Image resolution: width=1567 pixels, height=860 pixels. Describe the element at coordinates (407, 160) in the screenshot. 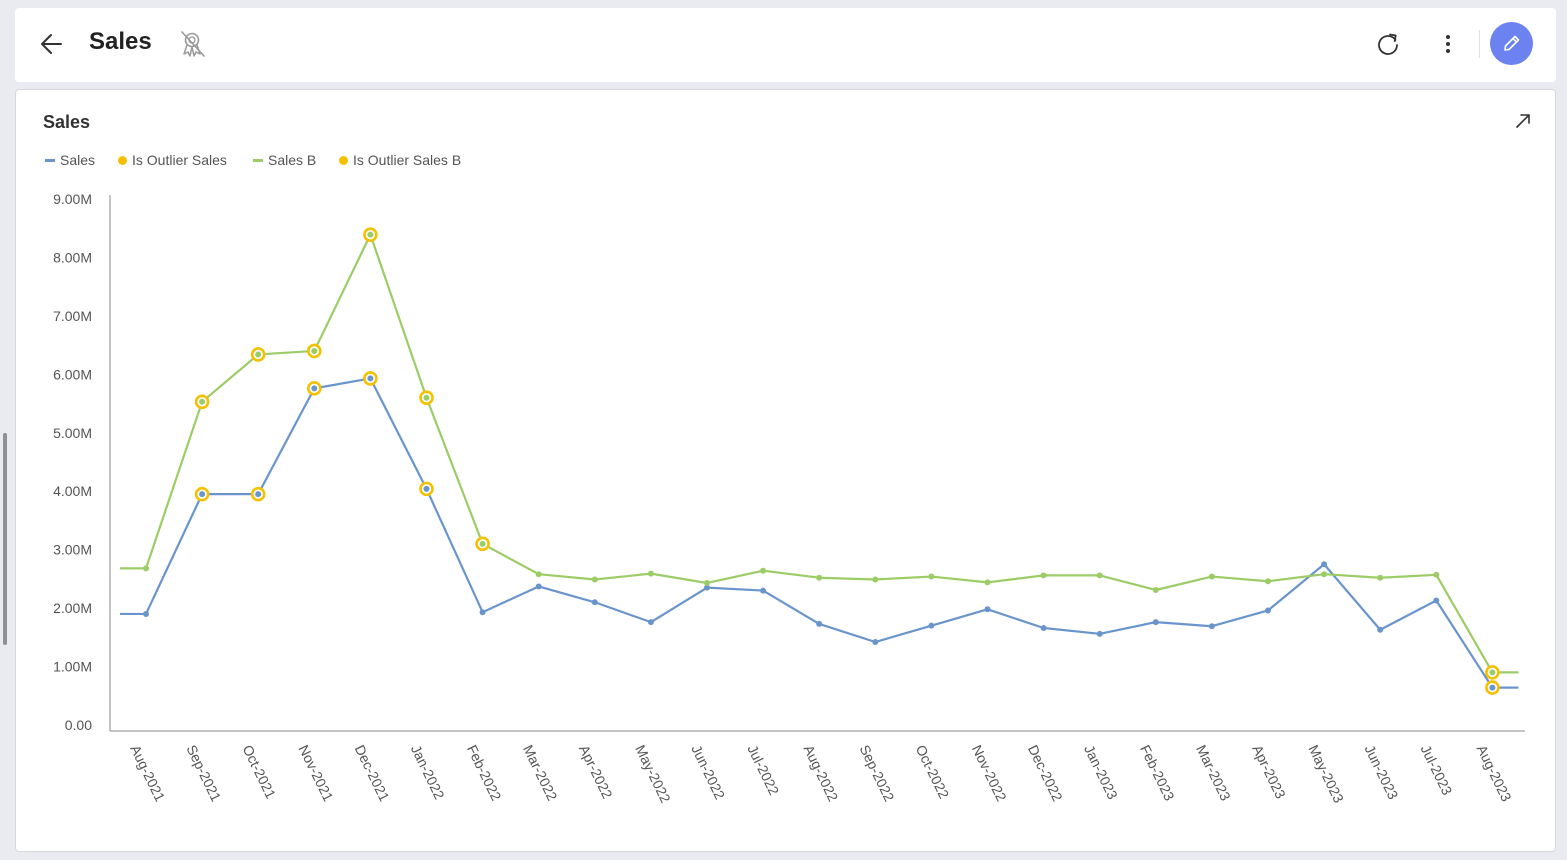

I see `legend-label: Is Outlier Sales B` at that location.